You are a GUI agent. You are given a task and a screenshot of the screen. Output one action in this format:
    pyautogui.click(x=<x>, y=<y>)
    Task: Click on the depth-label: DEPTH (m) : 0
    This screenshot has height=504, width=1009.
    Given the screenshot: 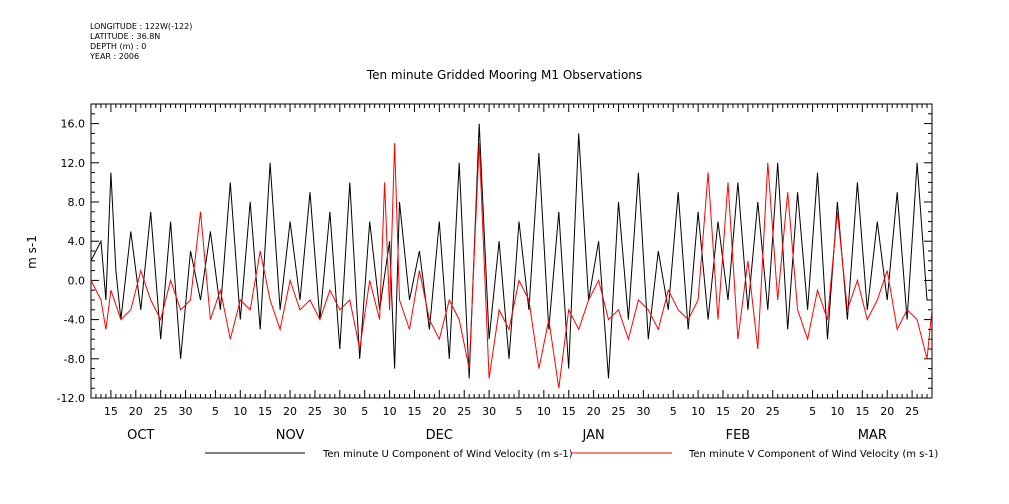 What is the action you would take?
    pyautogui.click(x=118, y=46)
    